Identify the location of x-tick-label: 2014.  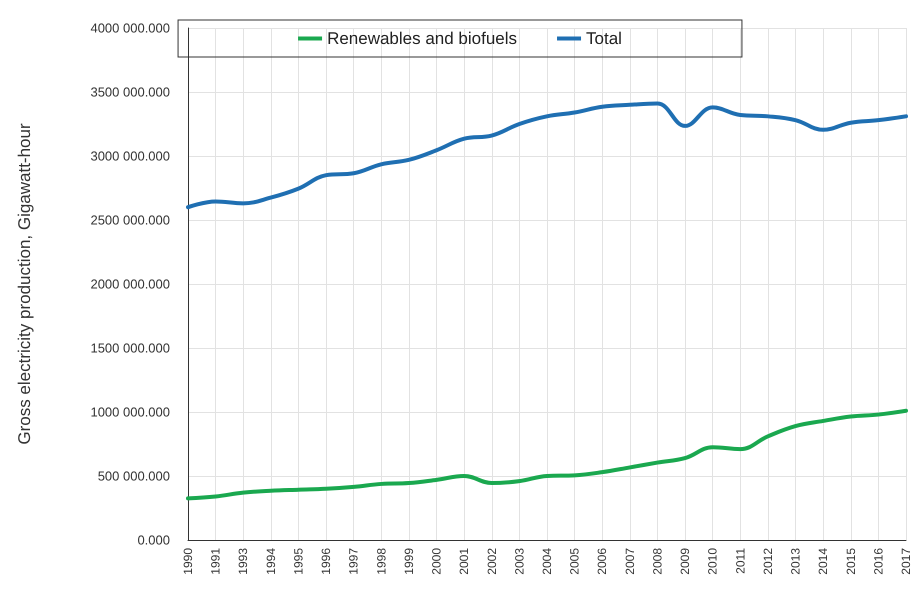
(823, 561).